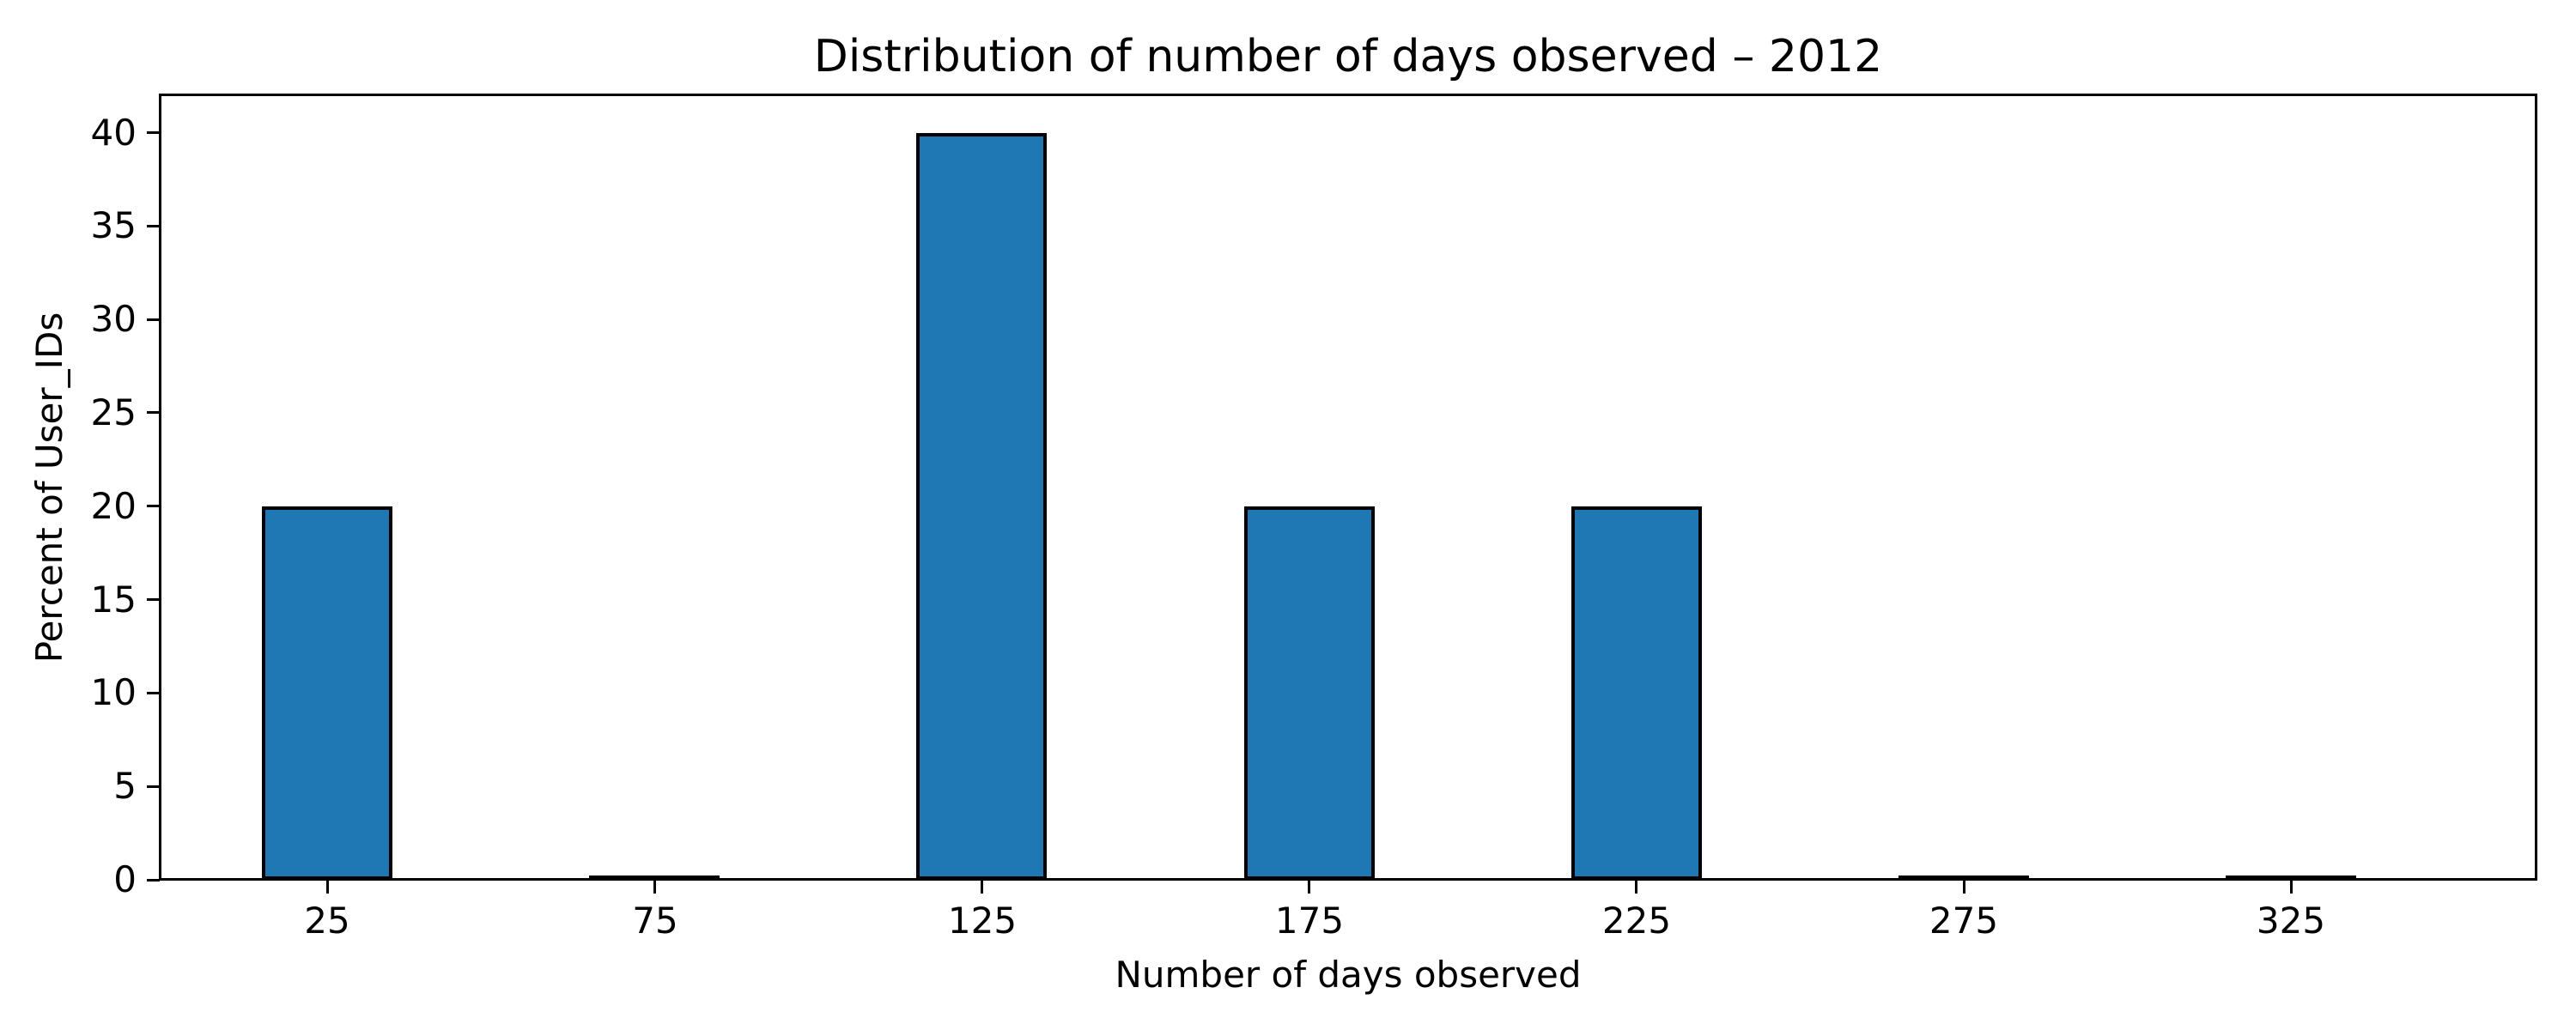 This screenshot has height=1030, width=2576. Describe the element at coordinates (49, 487) in the screenshot. I see `y-axis-label: Percent of User_IDs` at that location.